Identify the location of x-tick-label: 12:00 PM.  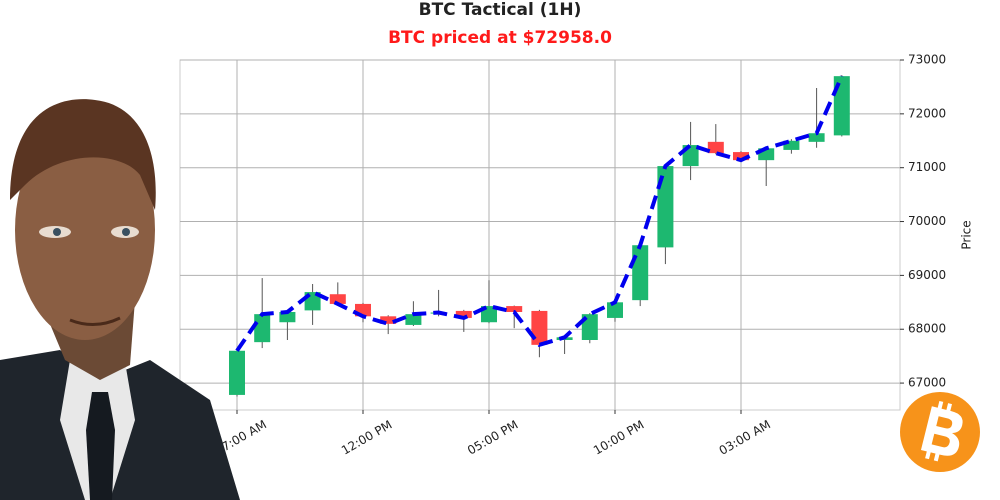
(366, 438).